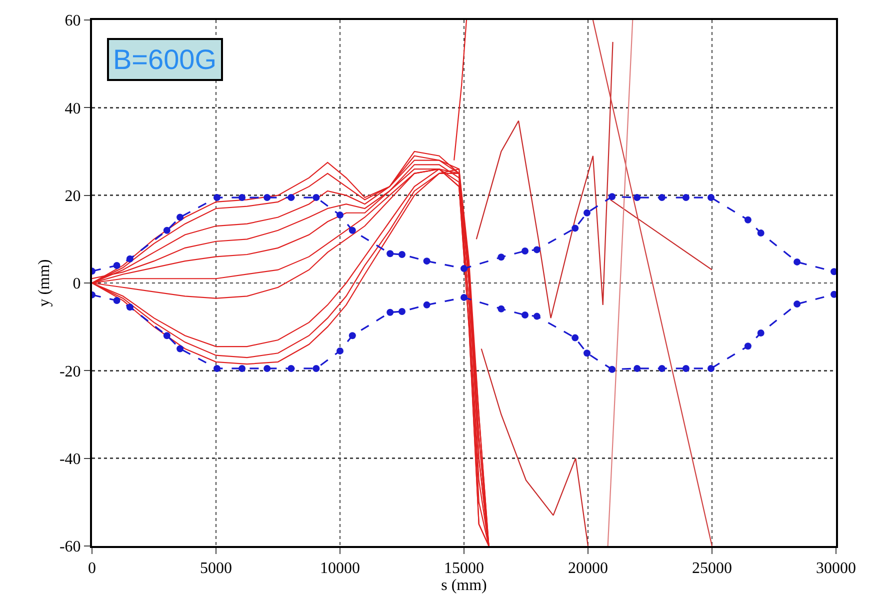  I want to click on annotation: B=600G, so click(165, 59).